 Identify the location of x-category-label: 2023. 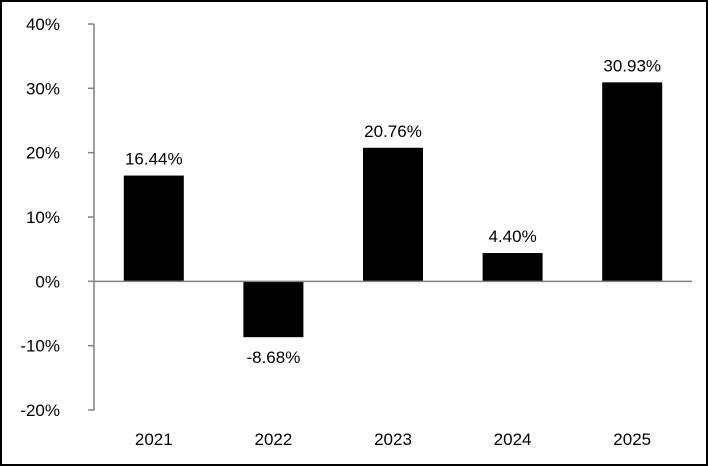
(393, 439).